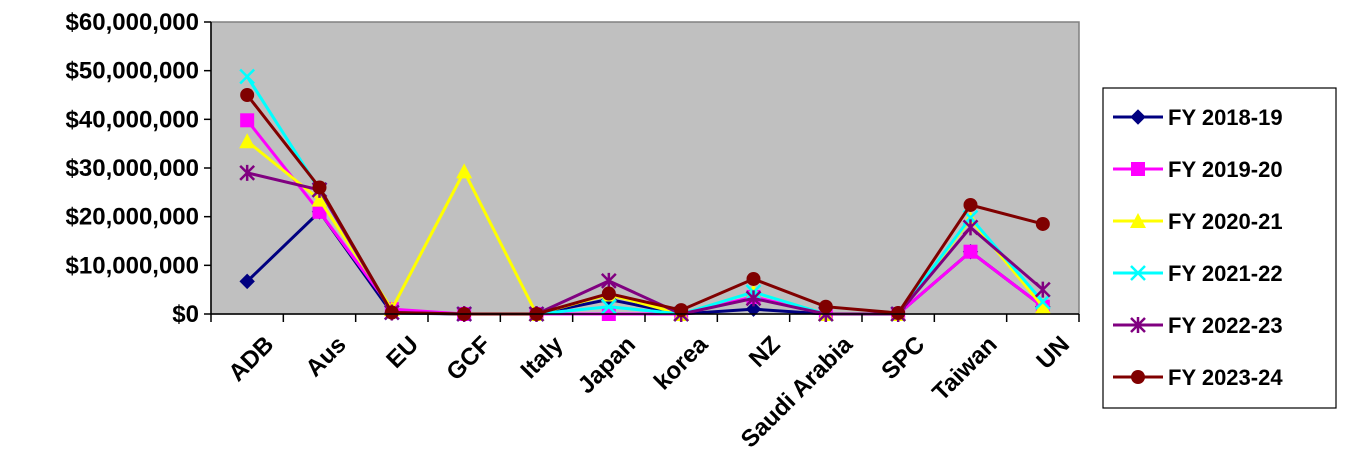  I want to click on x-tick-label: korea, so click(681, 363).